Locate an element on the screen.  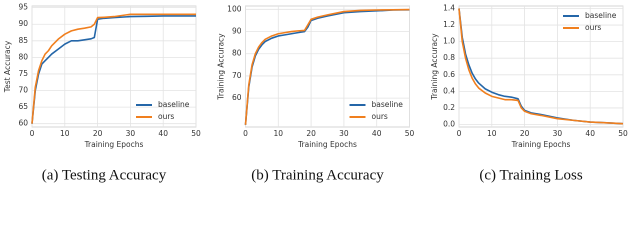
y-tick-label: 0.2 is located at coordinates (449, 107).